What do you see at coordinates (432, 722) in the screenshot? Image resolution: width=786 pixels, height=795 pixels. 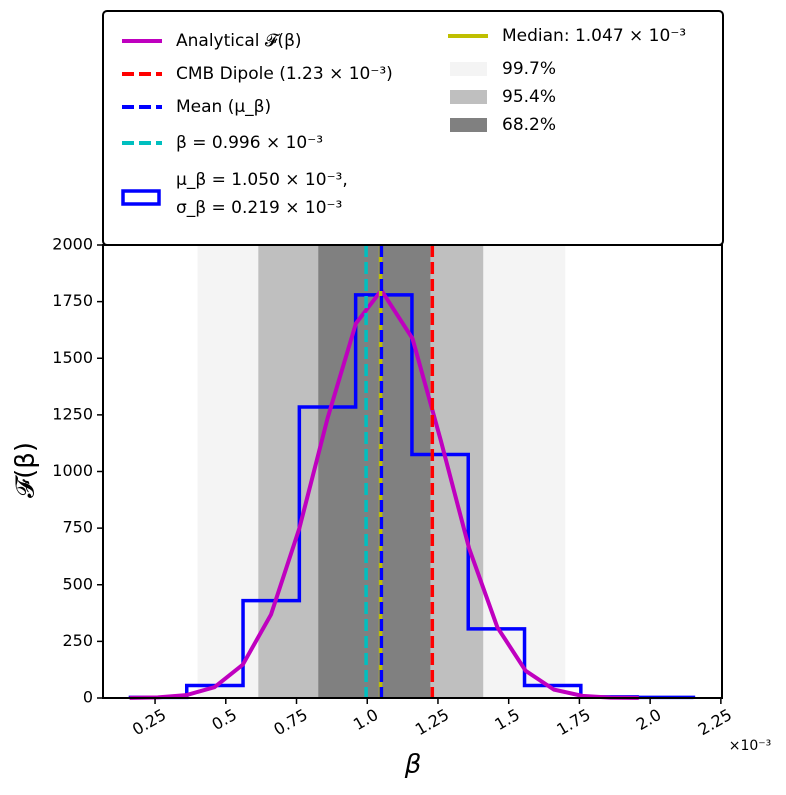 I see `x-tick-label: 1.25` at bounding box center [432, 722].